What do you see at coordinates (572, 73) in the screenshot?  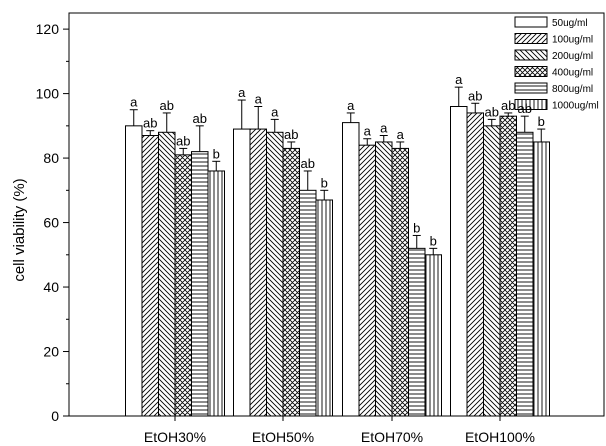 I see `legend-label: 400ug/ml` at bounding box center [572, 73].